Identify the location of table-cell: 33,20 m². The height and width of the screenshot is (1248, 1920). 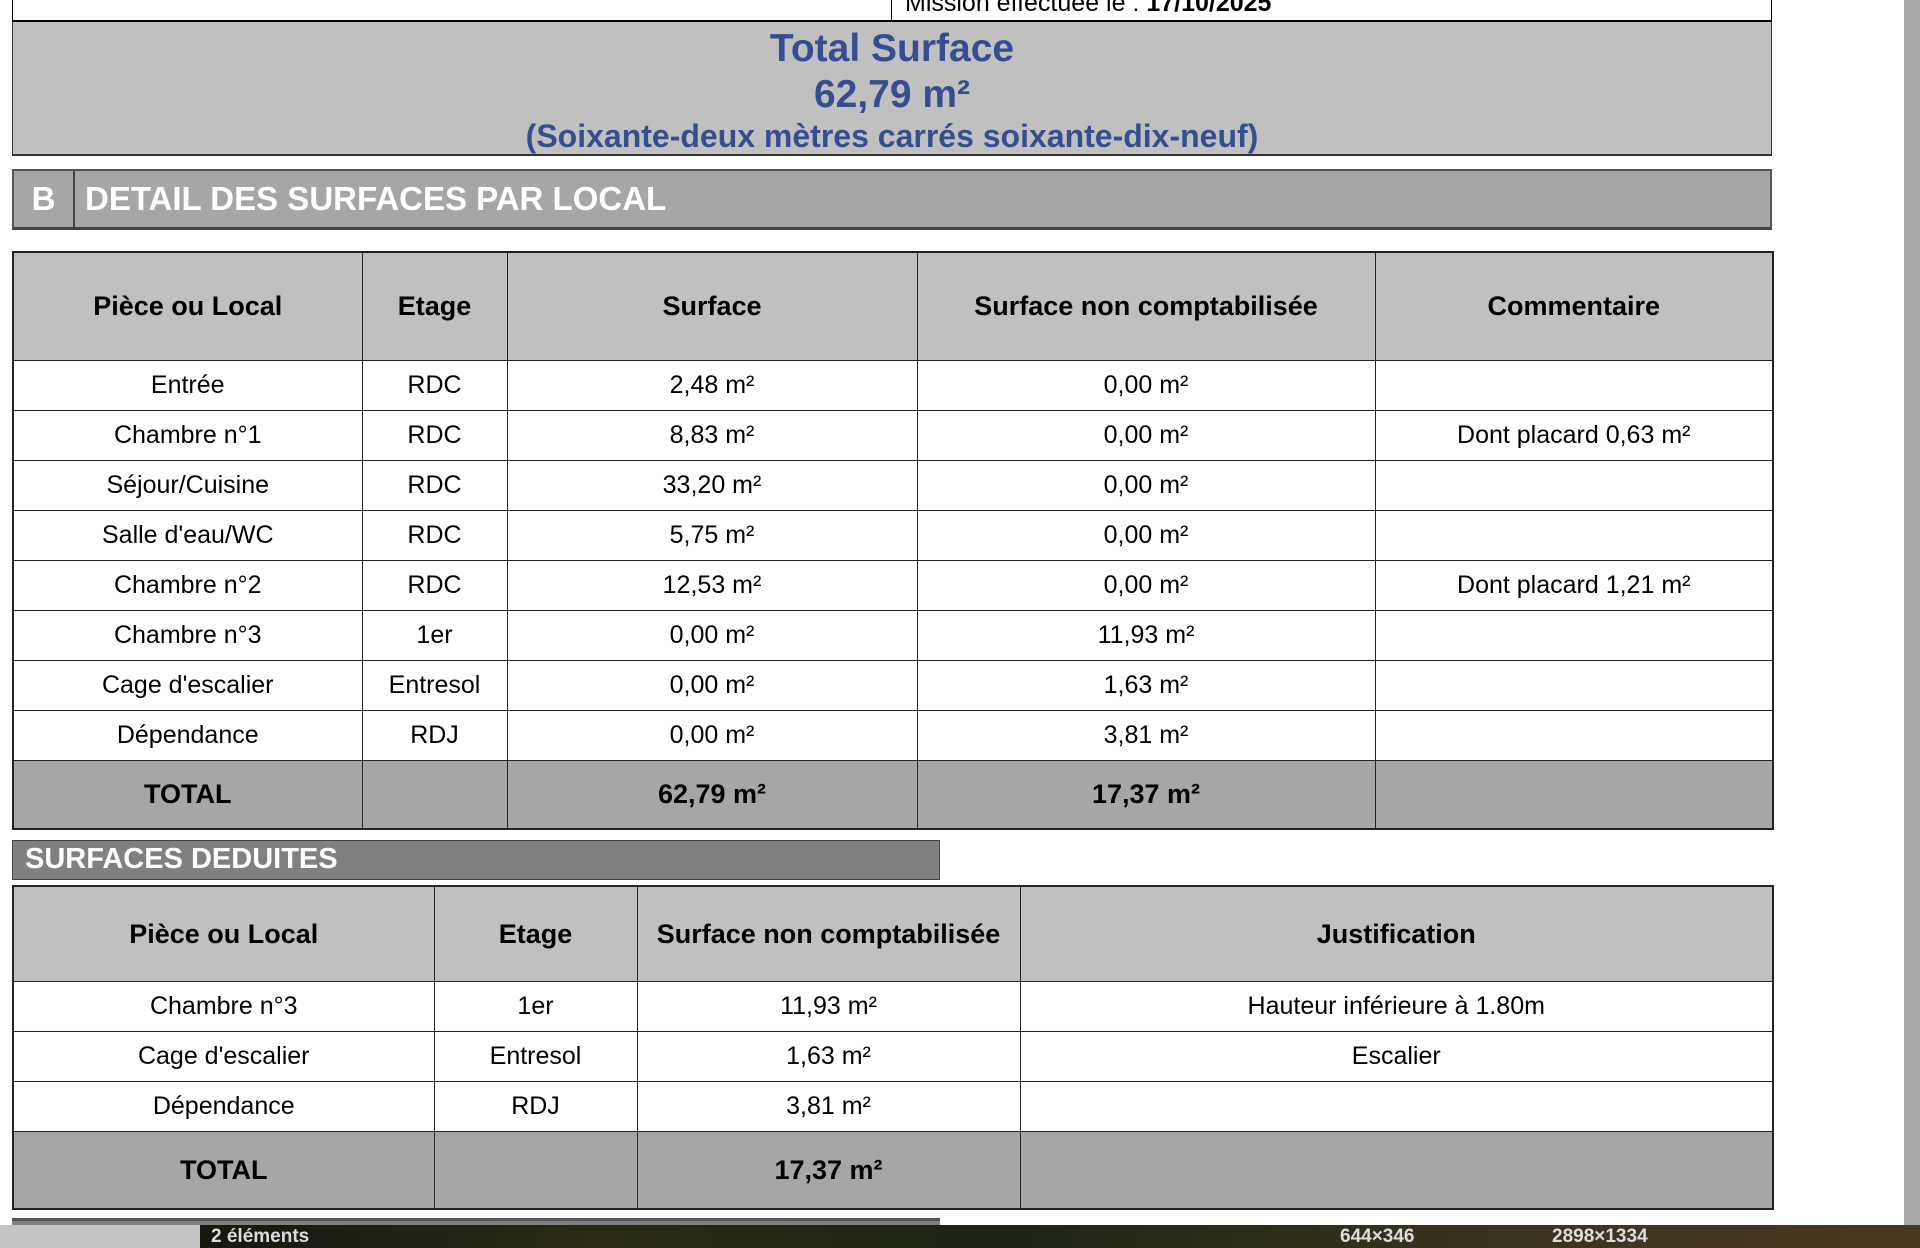
(712, 485).